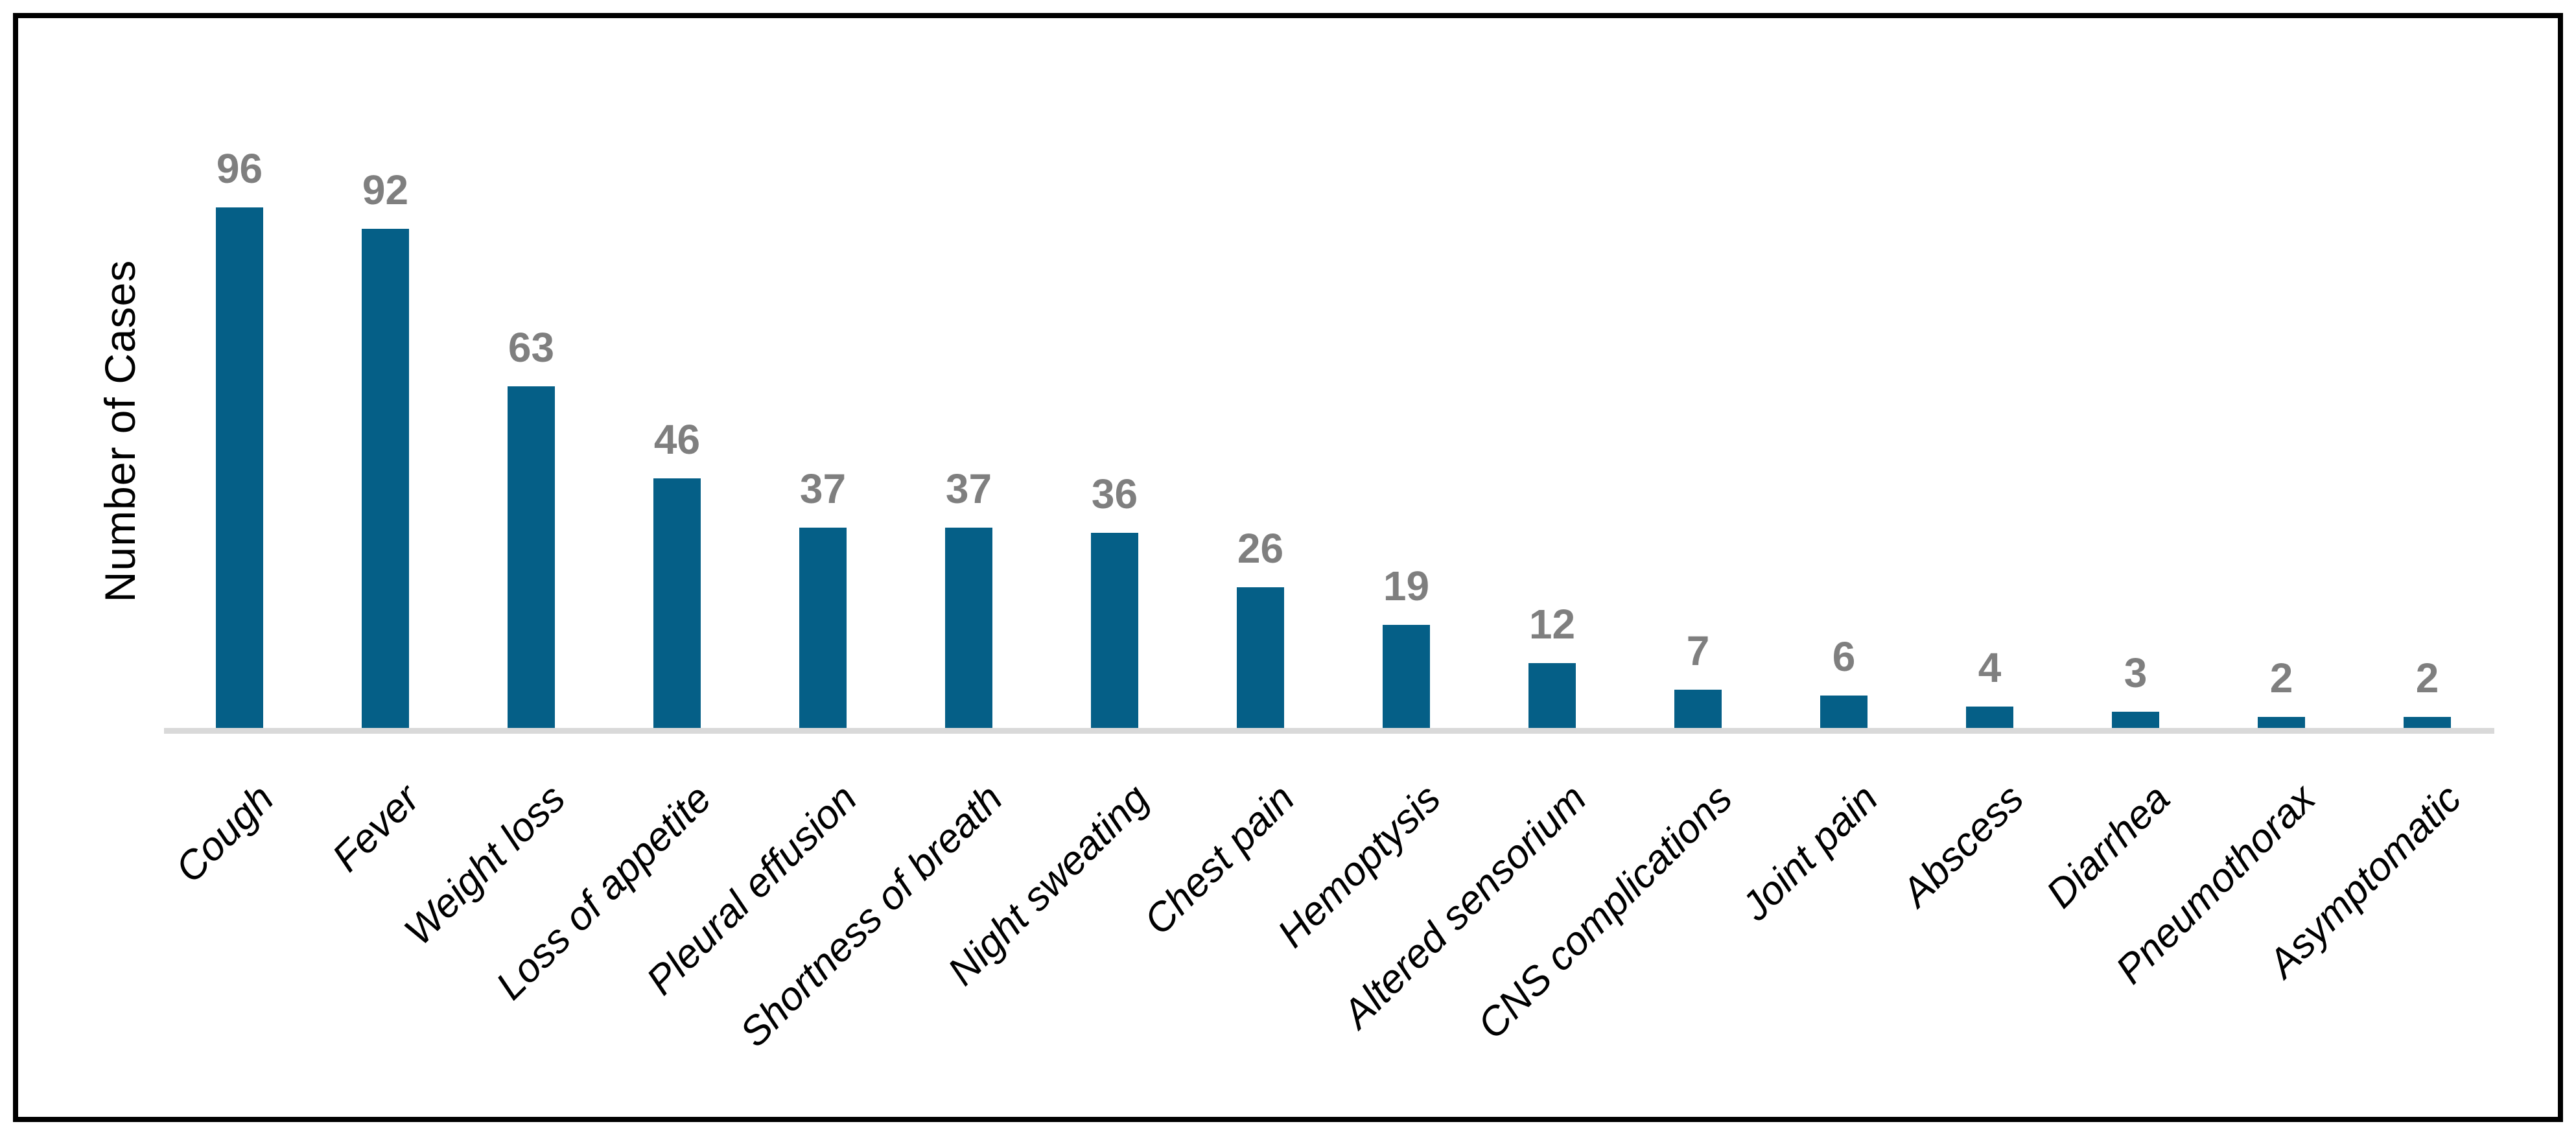  What do you see at coordinates (1406, 586) in the screenshot?
I see `bar-value-label: 19` at bounding box center [1406, 586].